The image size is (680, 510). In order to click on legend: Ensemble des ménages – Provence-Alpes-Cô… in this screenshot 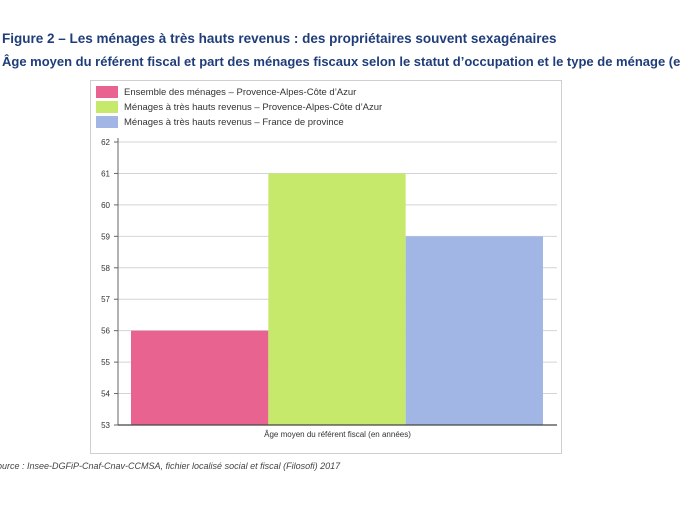, I will do `click(239, 107)`.